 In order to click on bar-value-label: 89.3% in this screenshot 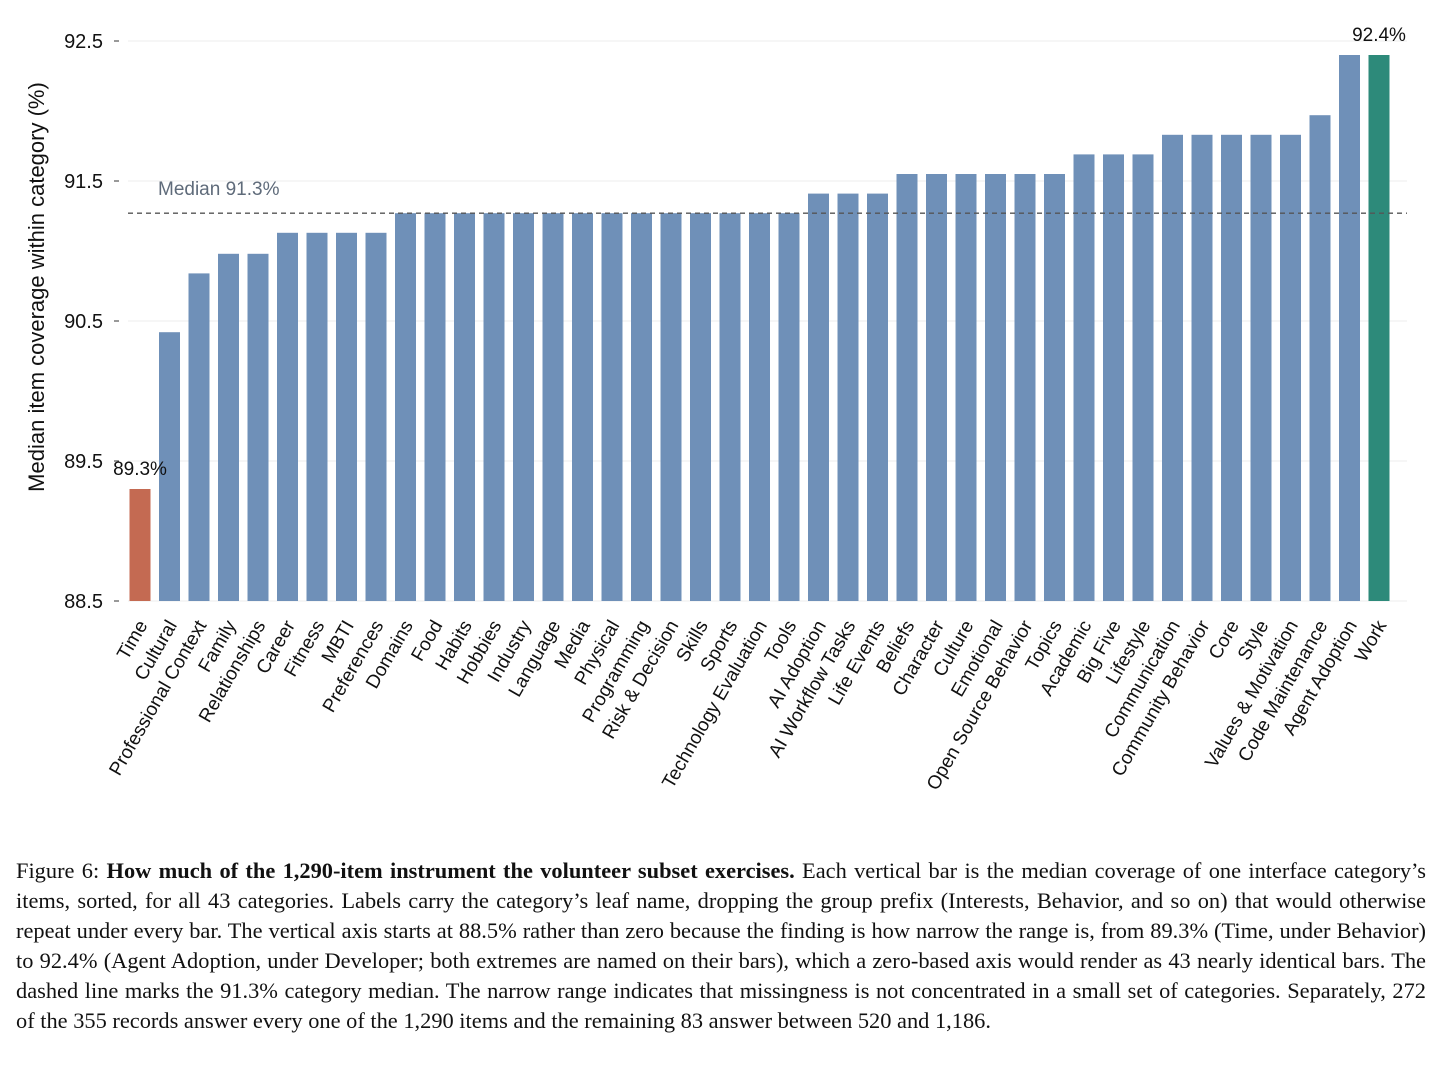, I will do `click(140, 469)`.